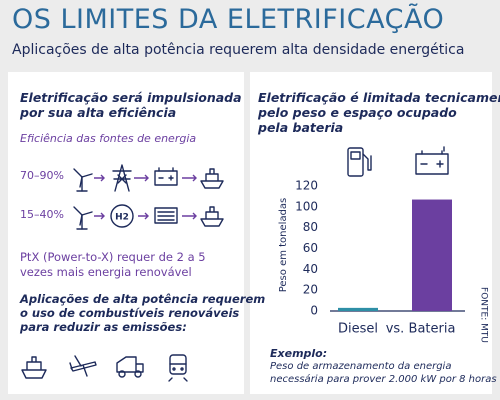  Describe the element at coordinates (361, 366) in the screenshot. I see `note-line: Peso de armazenamento da energia` at that location.